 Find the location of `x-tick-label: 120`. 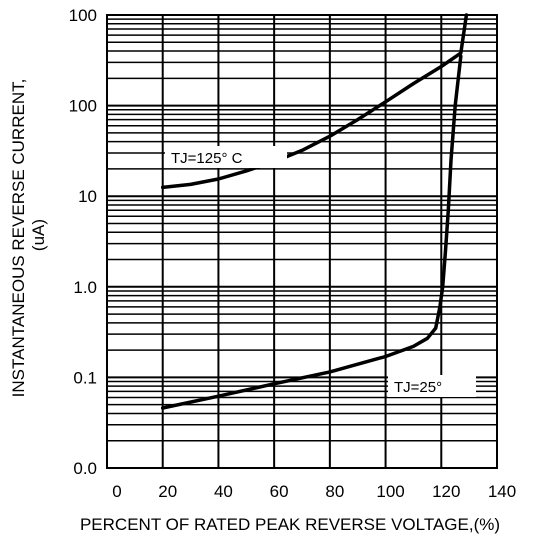

x-tick-label: 120 is located at coordinates (446, 491).